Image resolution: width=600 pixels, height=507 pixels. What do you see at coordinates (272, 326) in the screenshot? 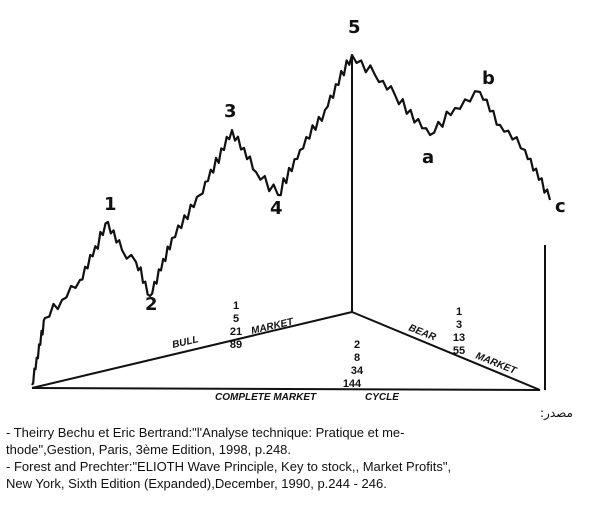
I see `bull-market-label: MARKET` at bounding box center [272, 326].